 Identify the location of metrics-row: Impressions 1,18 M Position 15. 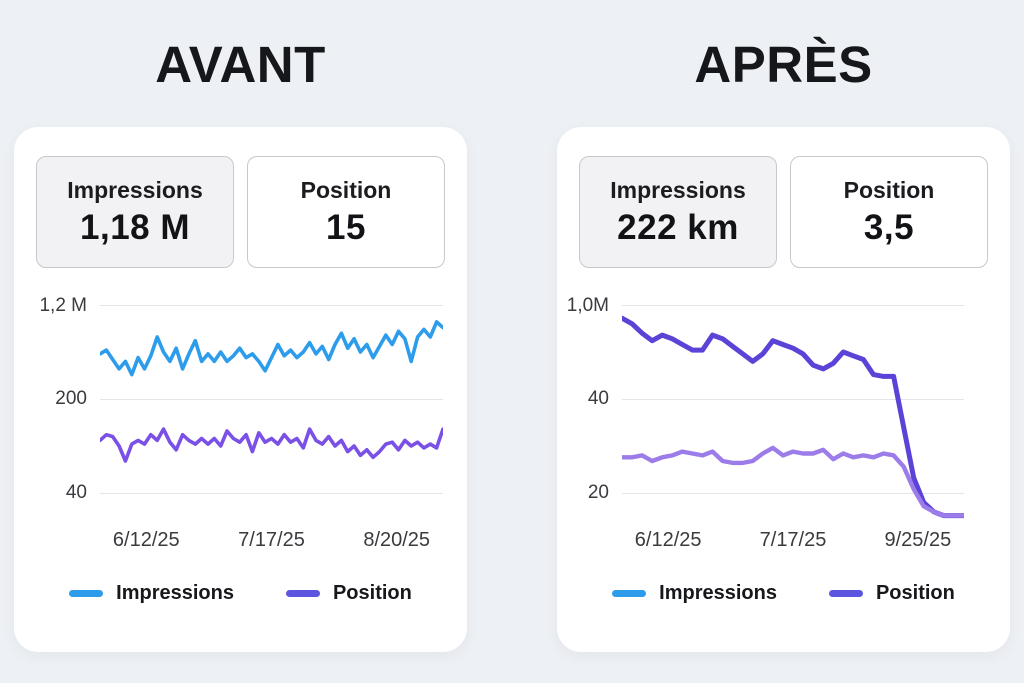
(240, 212).